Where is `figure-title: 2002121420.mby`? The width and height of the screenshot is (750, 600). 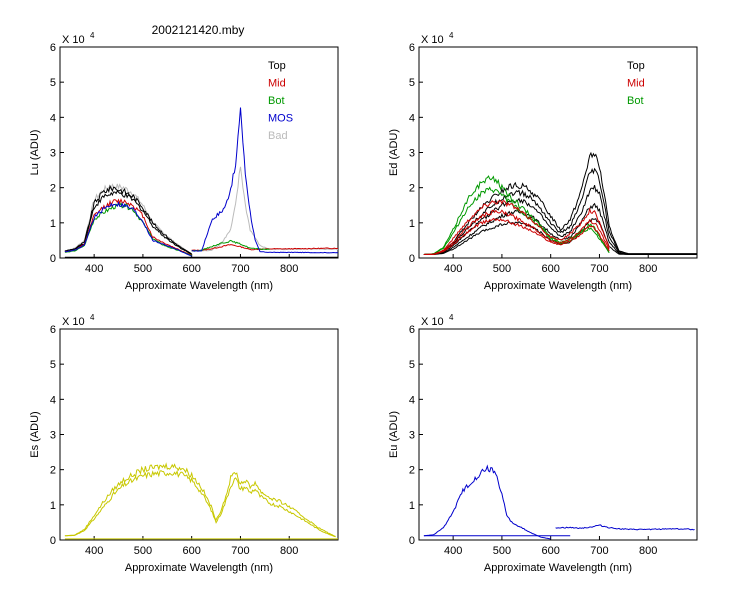
figure-title: 2002121420.mby is located at coordinates (198, 30).